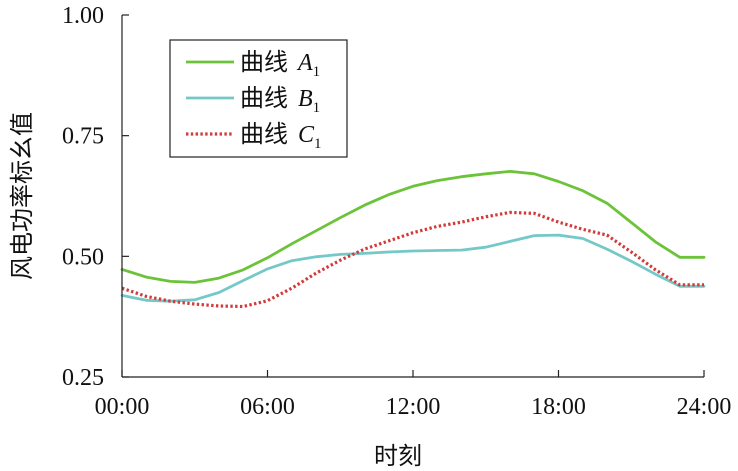 Image resolution: width=738 pixels, height=471 pixels. What do you see at coordinates (83, 16) in the screenshot?
I see `y-tick-label: 1.00` at bounding box center [83, 16].